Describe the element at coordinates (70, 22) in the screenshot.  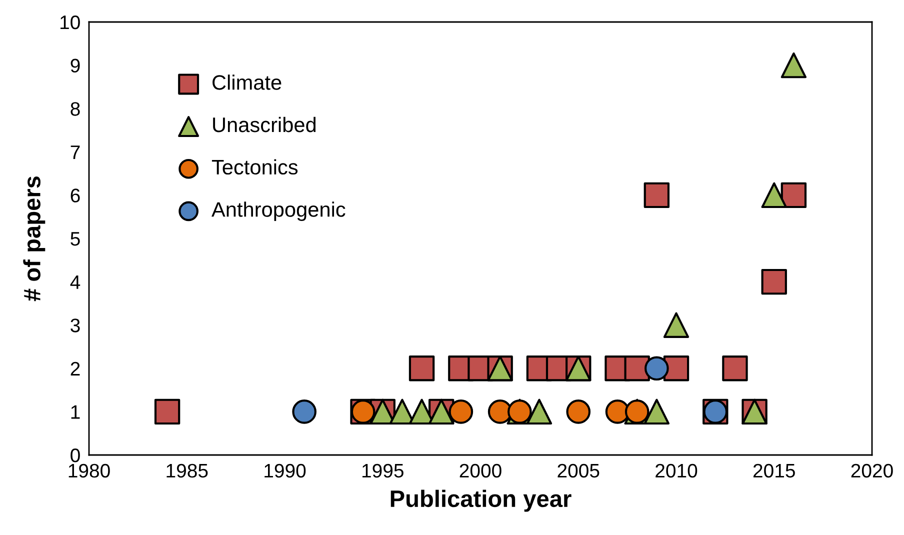
I see `y-tick-label: 10` at that location.